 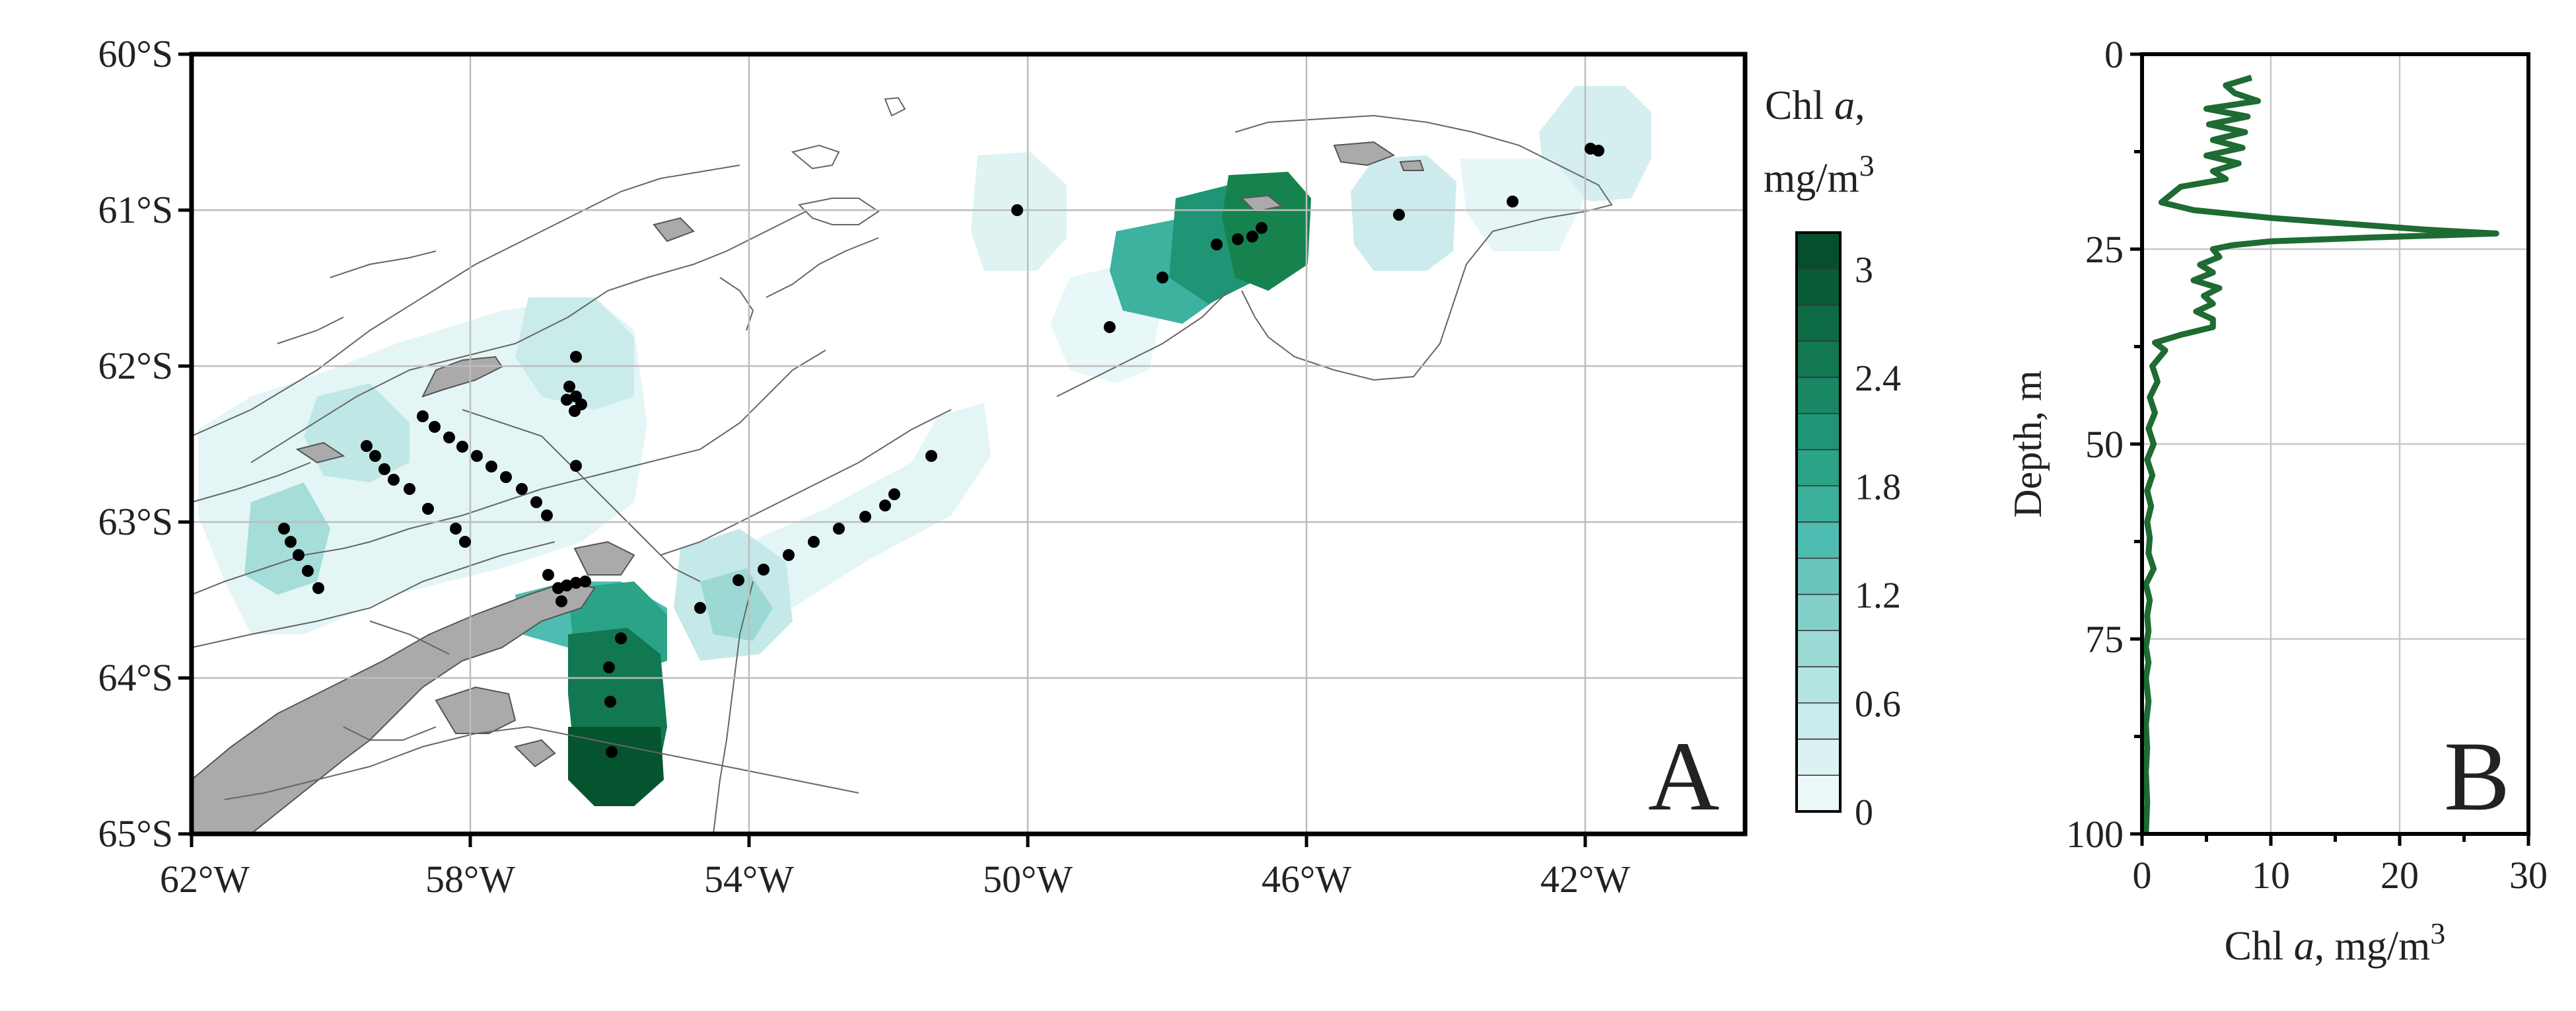 What do you see at coordinates (2260, 947) in the screenshot?
I see `profile-x-axis-prefix: Chl` at bounding box center [2260, 947].